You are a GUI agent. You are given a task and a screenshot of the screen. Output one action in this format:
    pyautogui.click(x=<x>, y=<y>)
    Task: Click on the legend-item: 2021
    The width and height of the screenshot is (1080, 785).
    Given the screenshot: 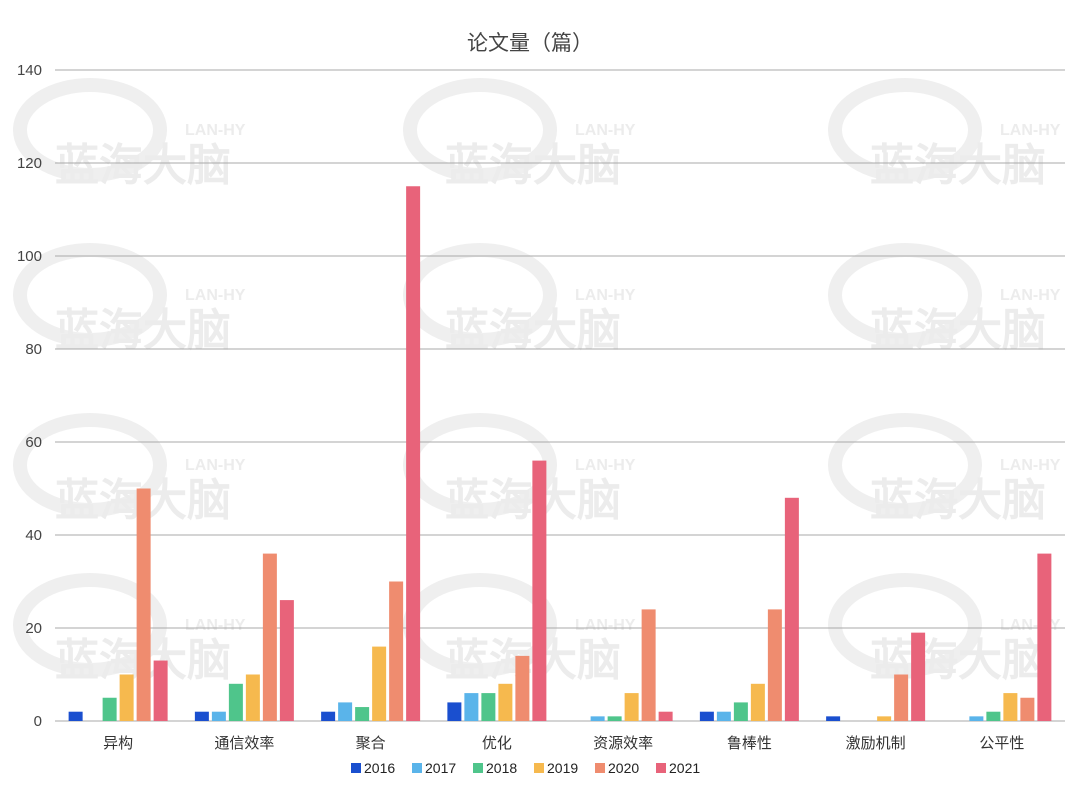 What is the action you would take?
    pyautogui.click(x=678, y=768)
    